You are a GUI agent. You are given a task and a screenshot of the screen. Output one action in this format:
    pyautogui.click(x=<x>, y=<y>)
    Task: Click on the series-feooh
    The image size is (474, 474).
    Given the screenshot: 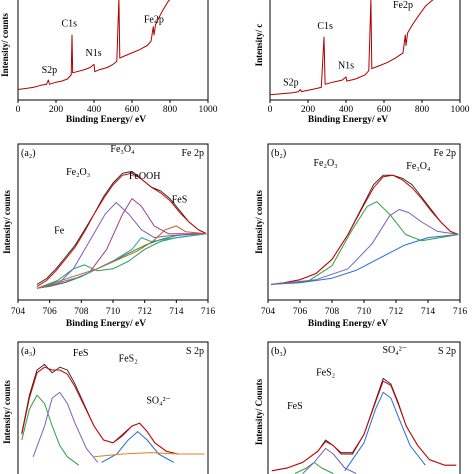 What is the action you would take?
    pyautogui.click(x=121, y=261)
    